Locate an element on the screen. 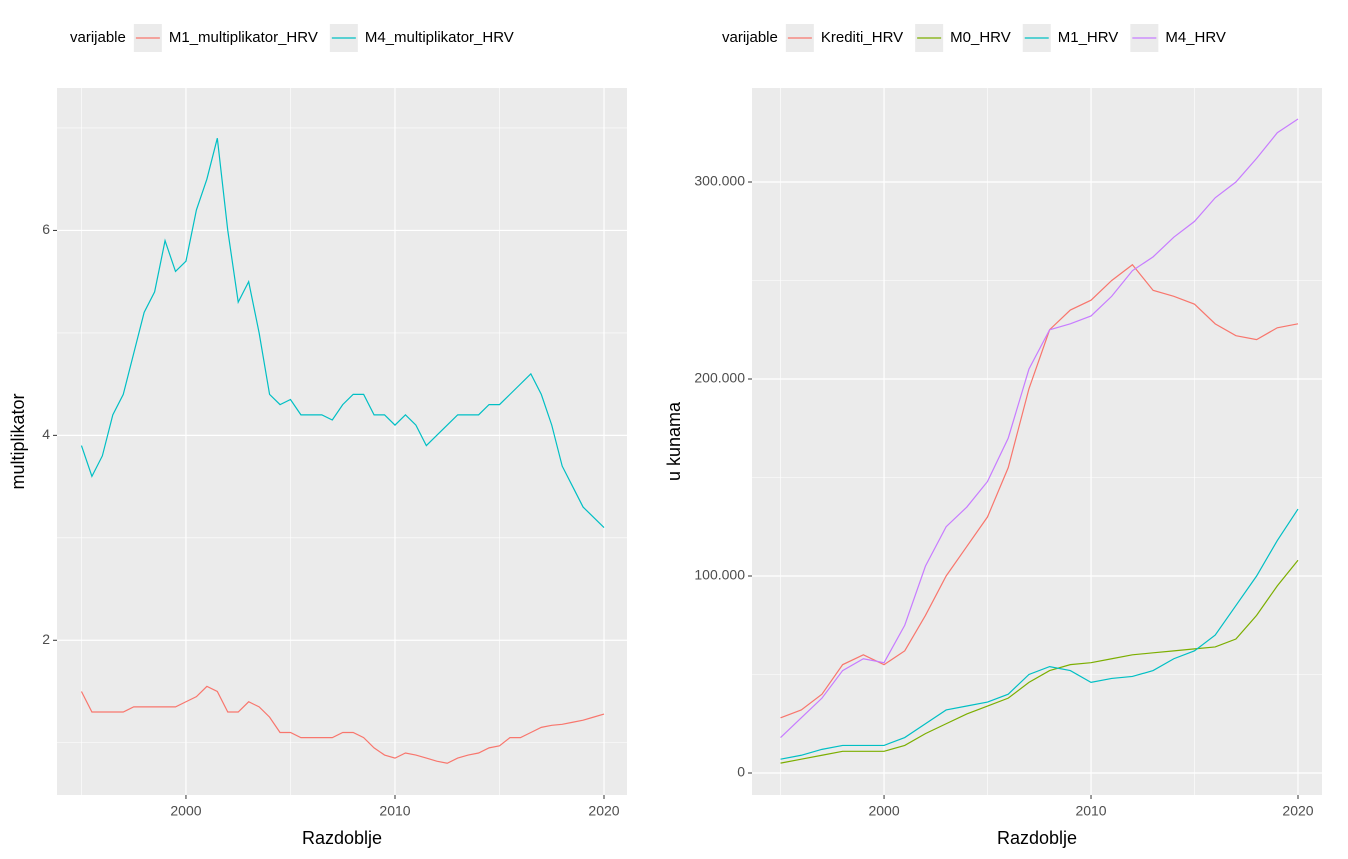 This screenshot has width=1348, height=859. y-tick-label: 200.000 is located at coordinates (719, 378).